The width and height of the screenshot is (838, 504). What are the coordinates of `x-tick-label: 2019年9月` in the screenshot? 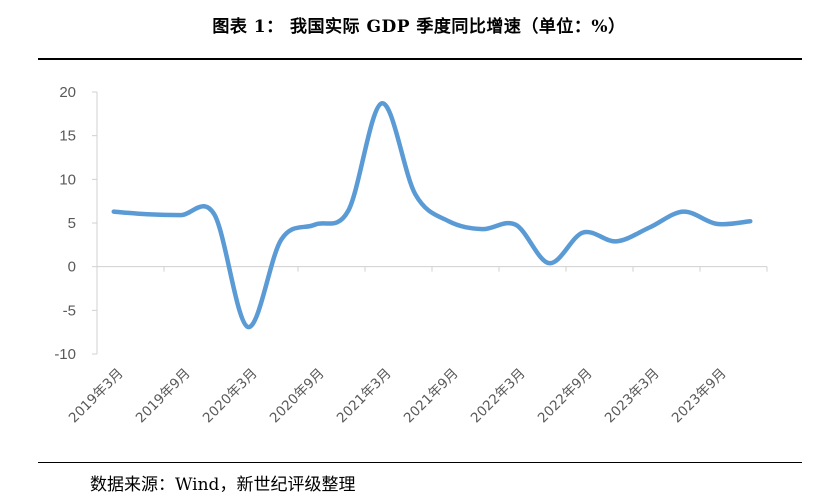 It's located at (163, 396).